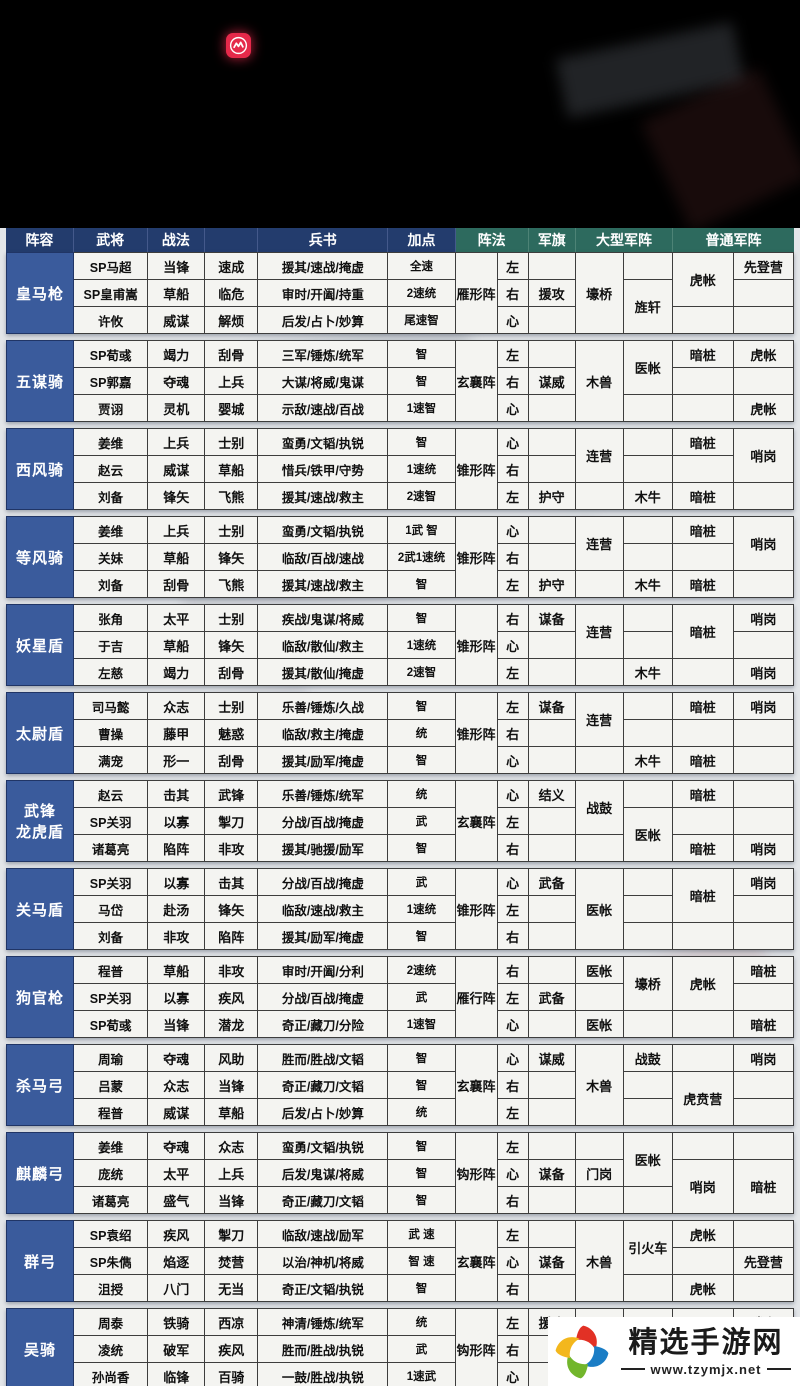  What do you see at coordinates (401, 584) in the screenshot?
I see `table-row: 刘备 刮骨 飞熊 援其/速战/救主智 左护守 木牛 暗桩` at bounding box center [401, 584].